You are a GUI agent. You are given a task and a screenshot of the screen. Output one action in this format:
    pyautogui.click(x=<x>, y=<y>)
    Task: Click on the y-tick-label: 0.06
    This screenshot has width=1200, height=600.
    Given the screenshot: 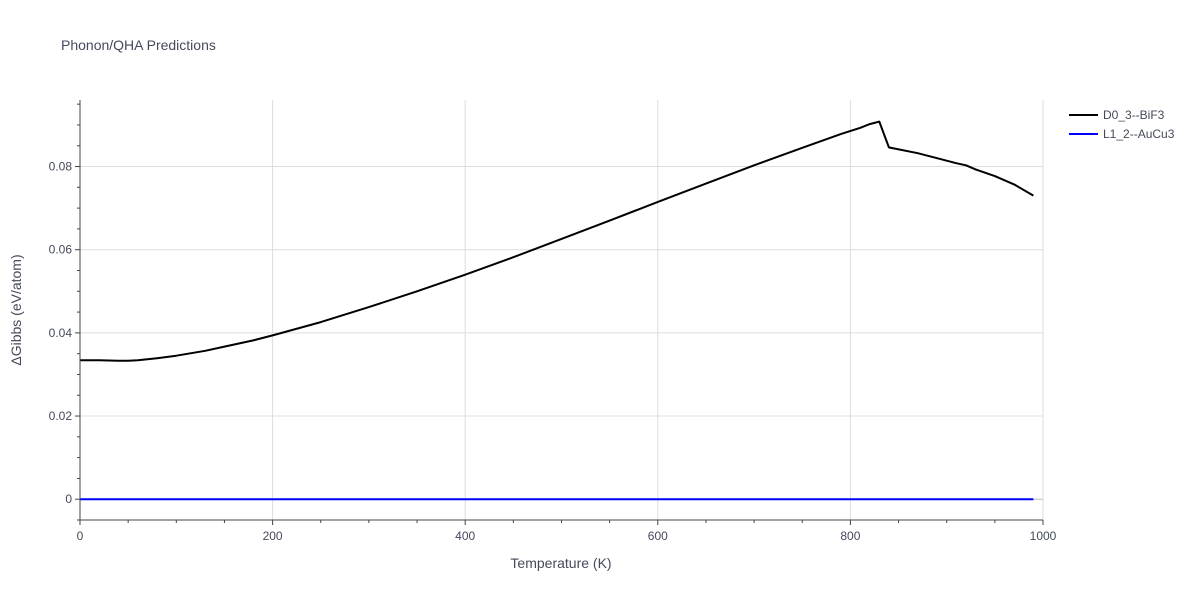 What is the action you would take?
    pyautogui.click(x=61, y=250)
    